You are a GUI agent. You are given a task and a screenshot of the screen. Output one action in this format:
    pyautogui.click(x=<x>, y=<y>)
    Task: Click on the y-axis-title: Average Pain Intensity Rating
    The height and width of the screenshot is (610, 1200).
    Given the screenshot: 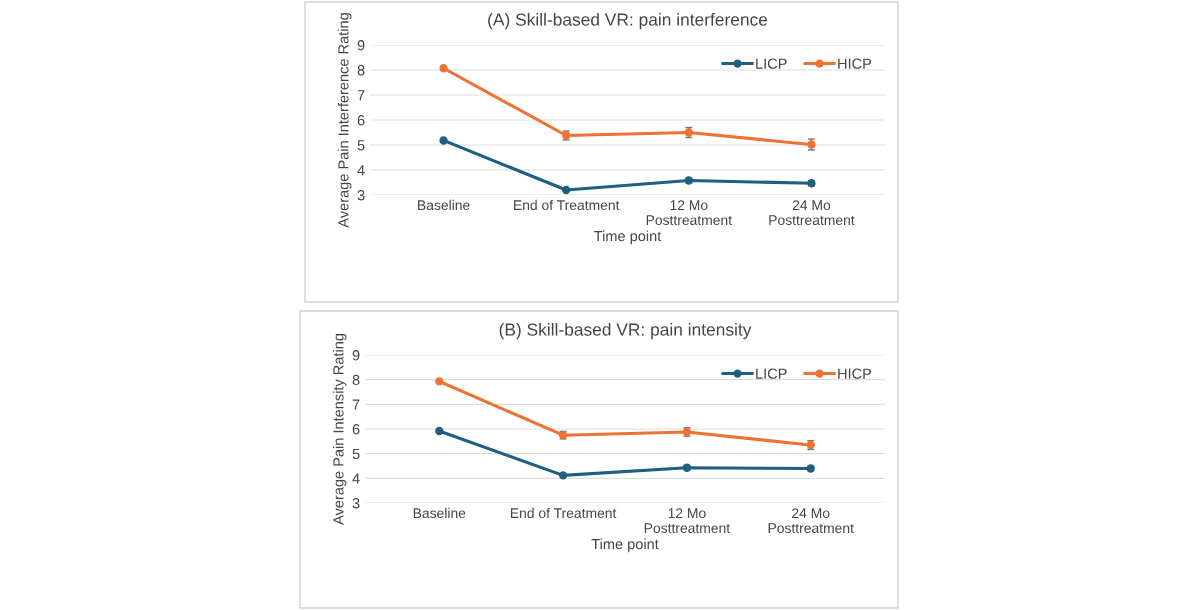 What is the action you would take?
    pyautogui.click(x=339, y=429)
    